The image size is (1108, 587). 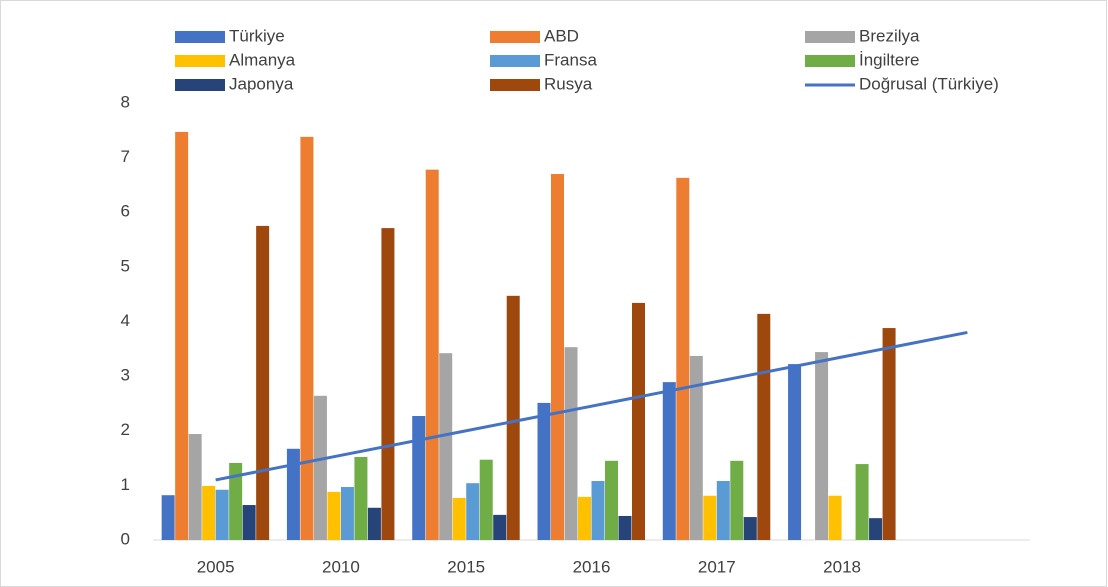 What do you see at coordinates (262, 59) in the screenshot?
I see `legend-label: Almanya` at bounding box center [262, 59].